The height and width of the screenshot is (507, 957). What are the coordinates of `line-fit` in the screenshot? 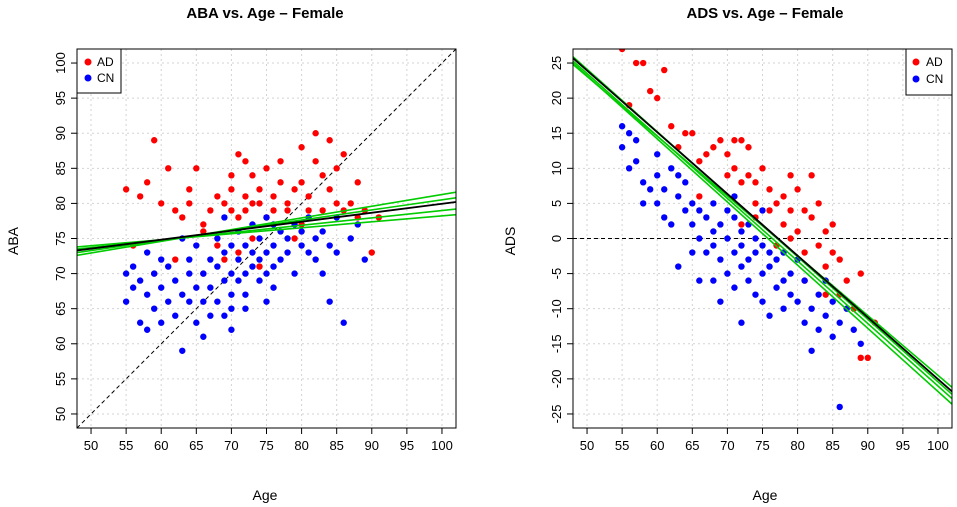 It's located at (266, 226).